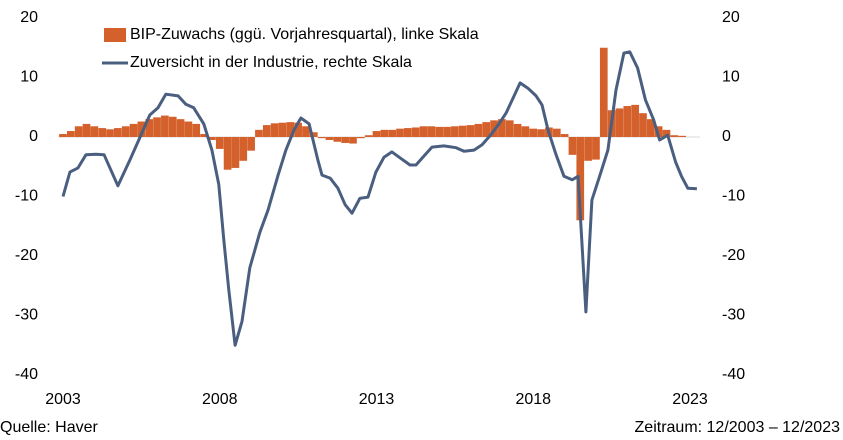  Describe the element at coordinates (49, 427) in the screenshot. I see `footer-source: Quelle: Haver` at that location.